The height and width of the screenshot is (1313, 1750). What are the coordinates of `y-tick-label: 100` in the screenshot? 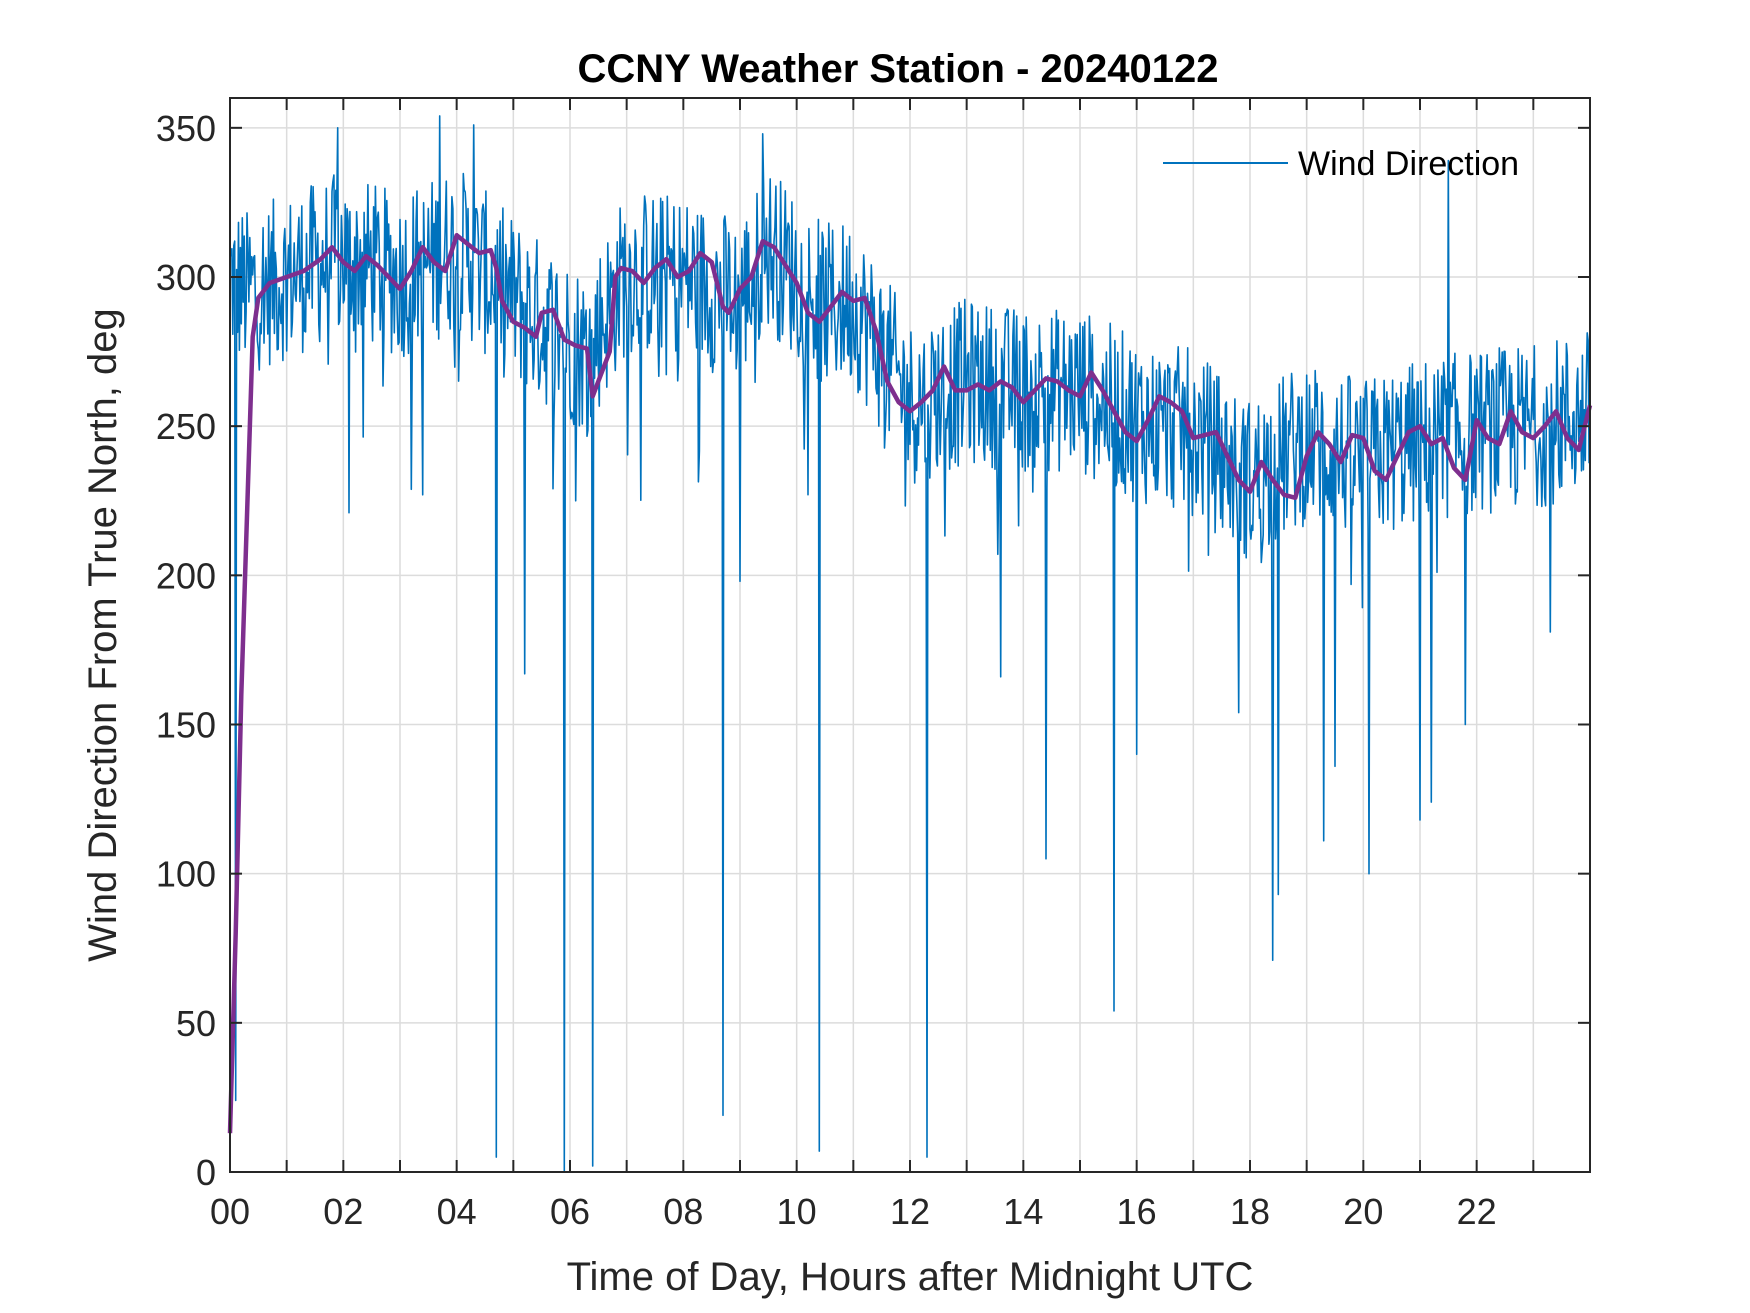 It's located at (186, 874).